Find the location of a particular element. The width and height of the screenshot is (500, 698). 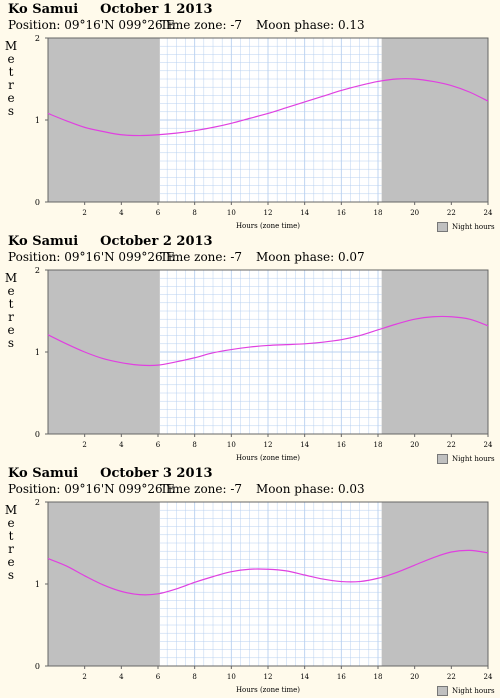

chart-date: October 1 2013 is located at coordinates (156, 9).